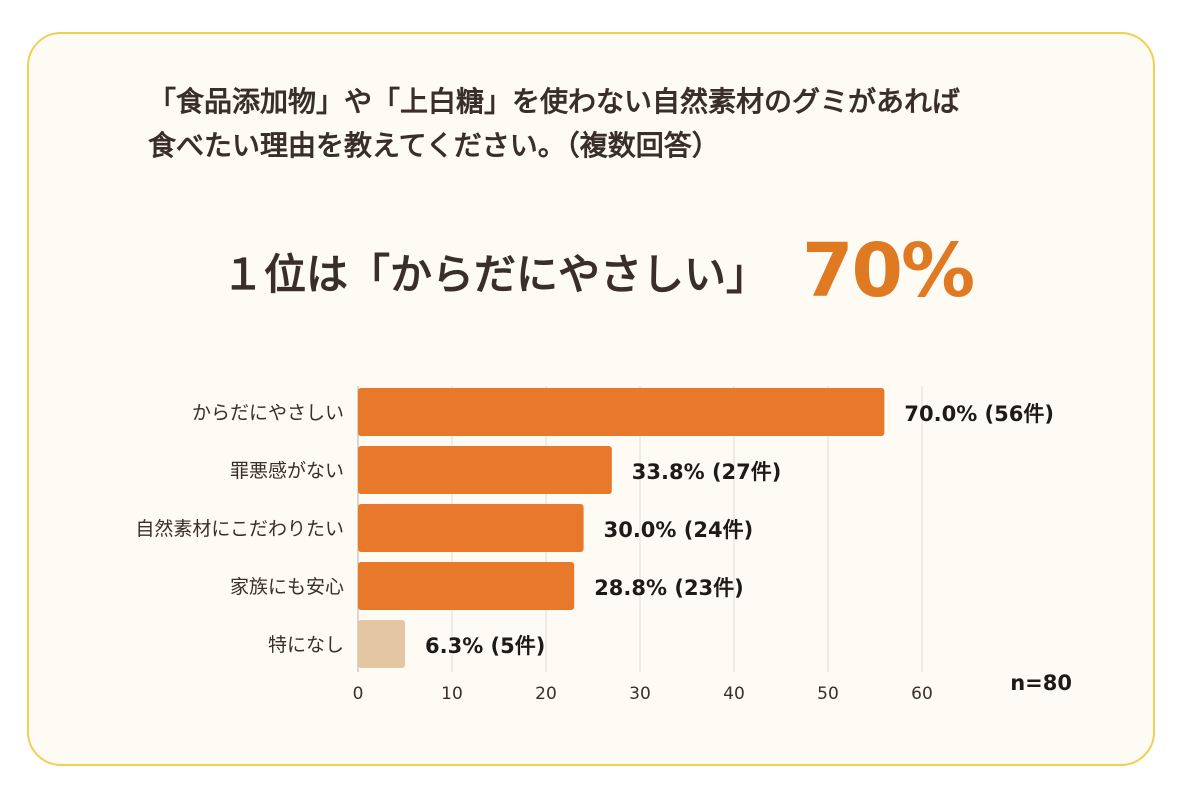 Image resolution: width=1200 pixels, height=800 pixels. Describe the element at coordinates (452, 694) in the screenshot. I see `x-tick-label: 10` at that location.